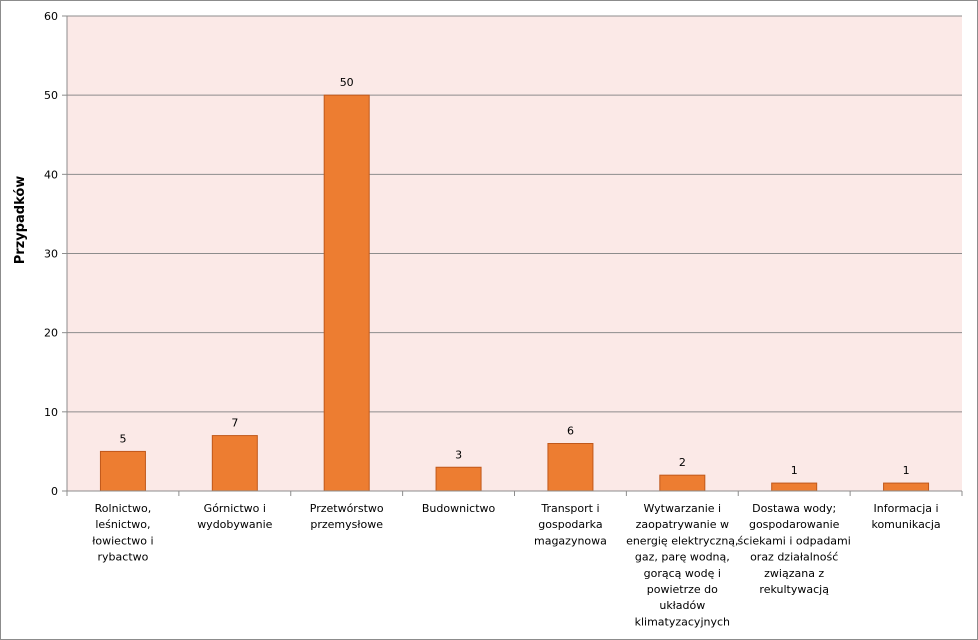 This screenshot has width=978, height=640. What do you see at coordinates (51, 174) in the screenshot?
I see `y-tick-label: 40` at bounding box center [51, 174].